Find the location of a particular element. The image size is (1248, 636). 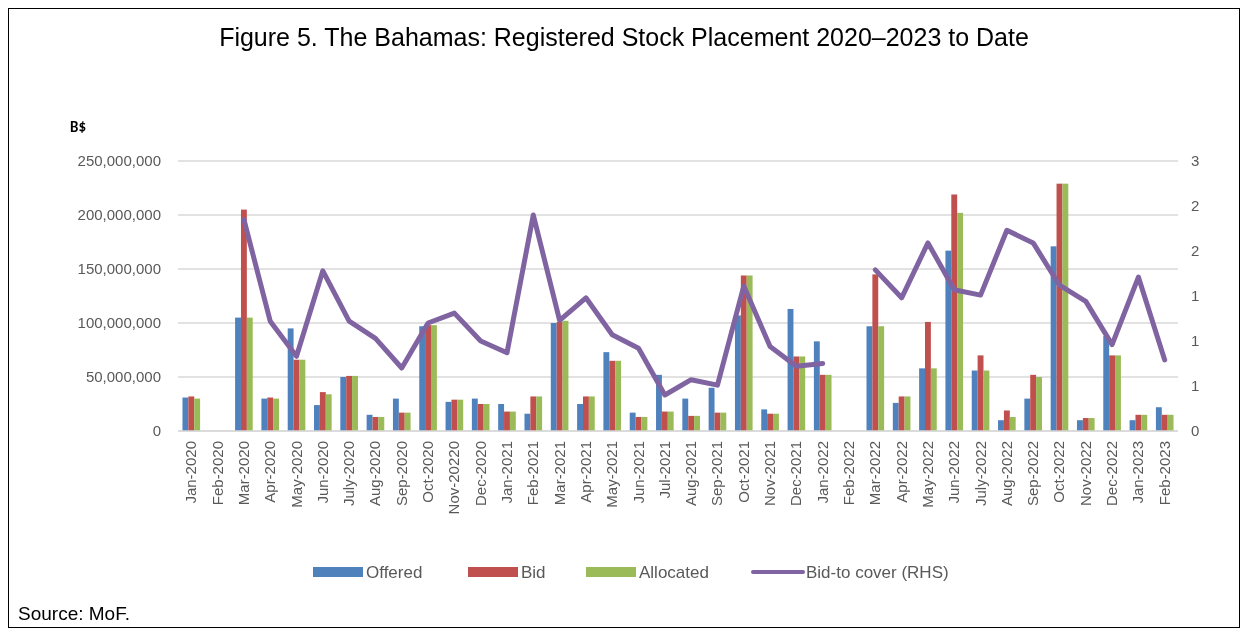

x-tick-label: Jan-2021 is located at coordinates (506, 472).